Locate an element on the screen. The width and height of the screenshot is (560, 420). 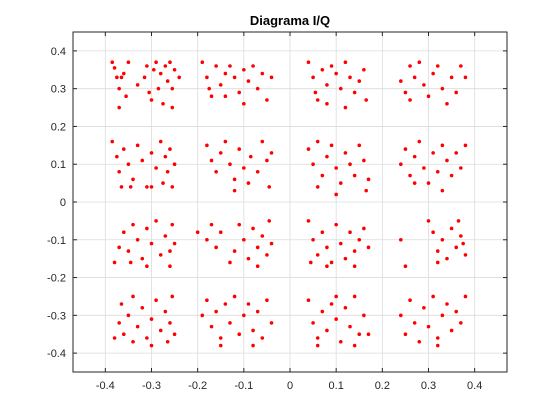
y-axis-tick-labels: -0.4 -0.3 -0.2 -0.1 0 0.1 0.2 0.3 0.4 is located at coordinates (56, 203).